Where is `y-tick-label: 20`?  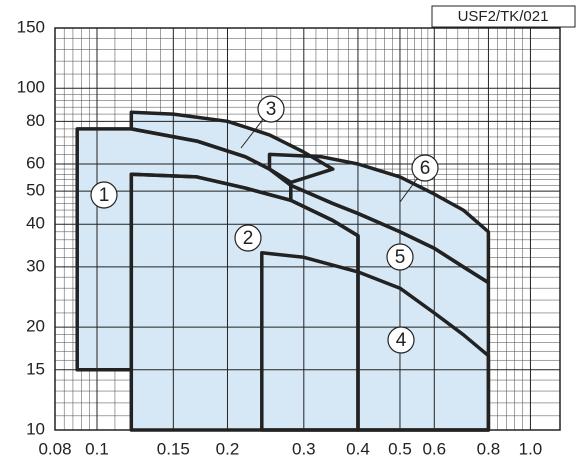
y-tick-label: 20 is located at coordinates (35, 326).